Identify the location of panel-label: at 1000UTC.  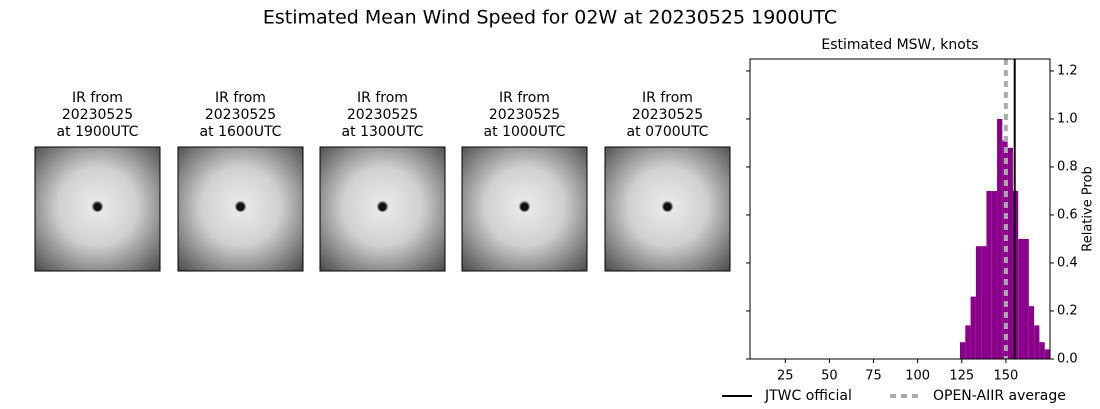
(525, 132).